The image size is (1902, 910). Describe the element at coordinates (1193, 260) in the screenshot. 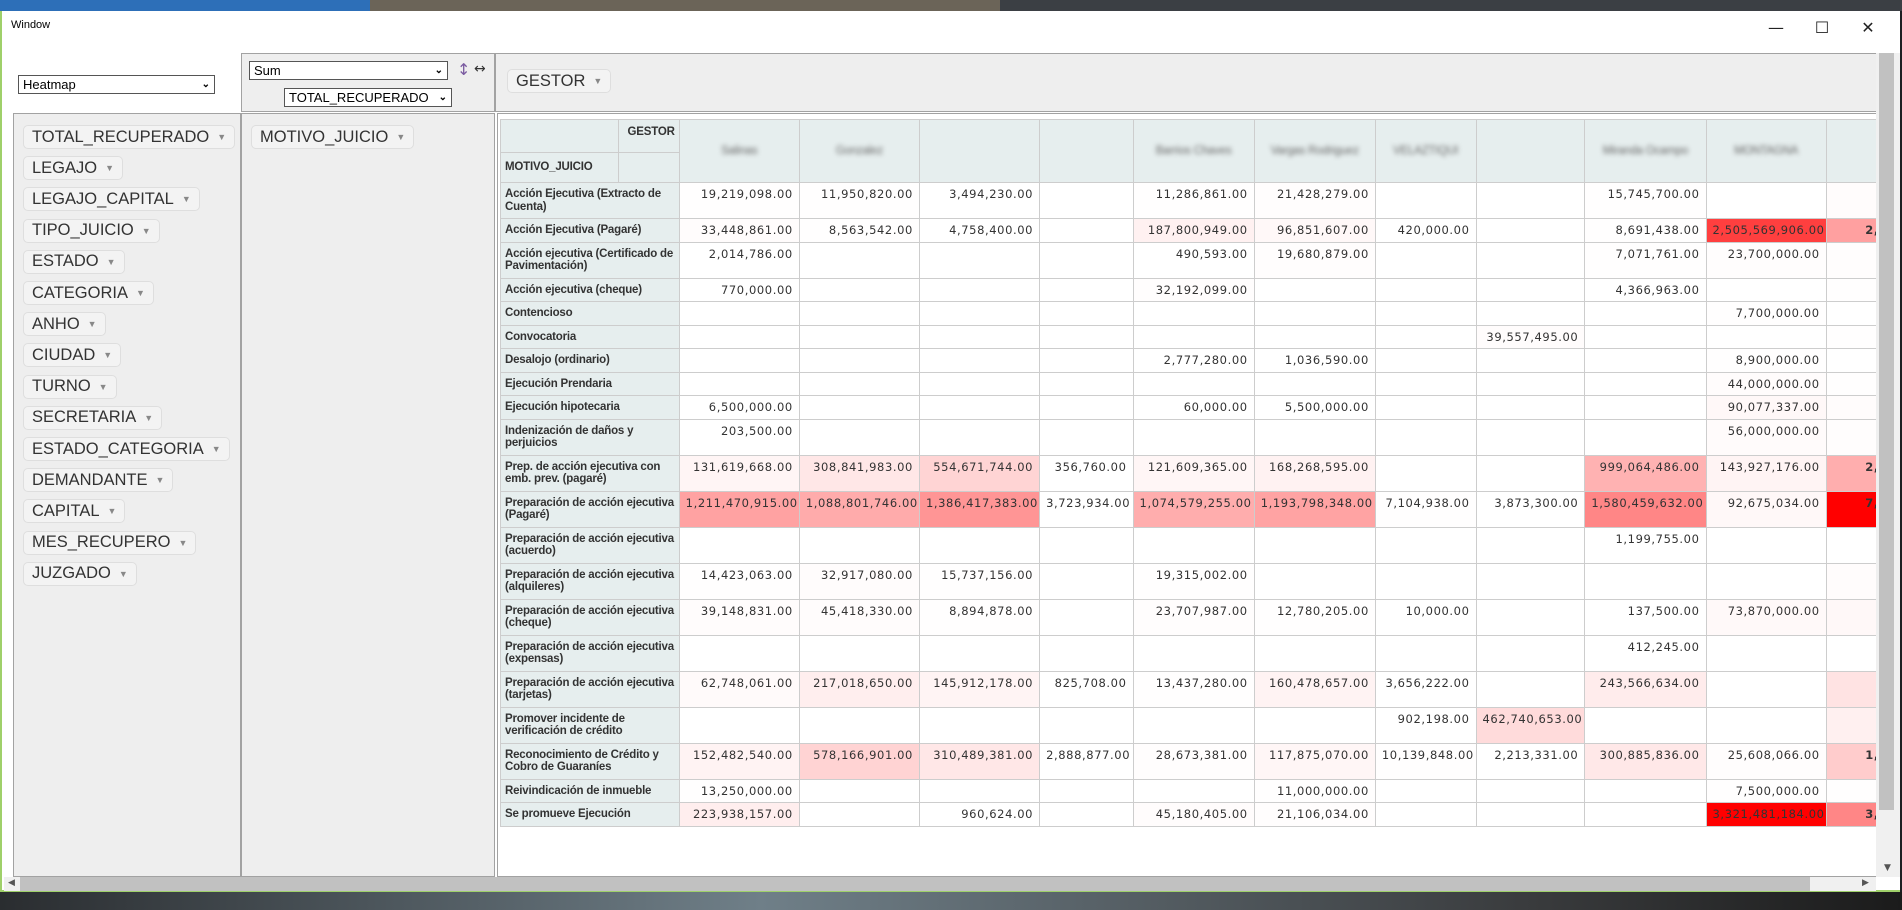

I see `value-cell: 490,593.00` at that location.